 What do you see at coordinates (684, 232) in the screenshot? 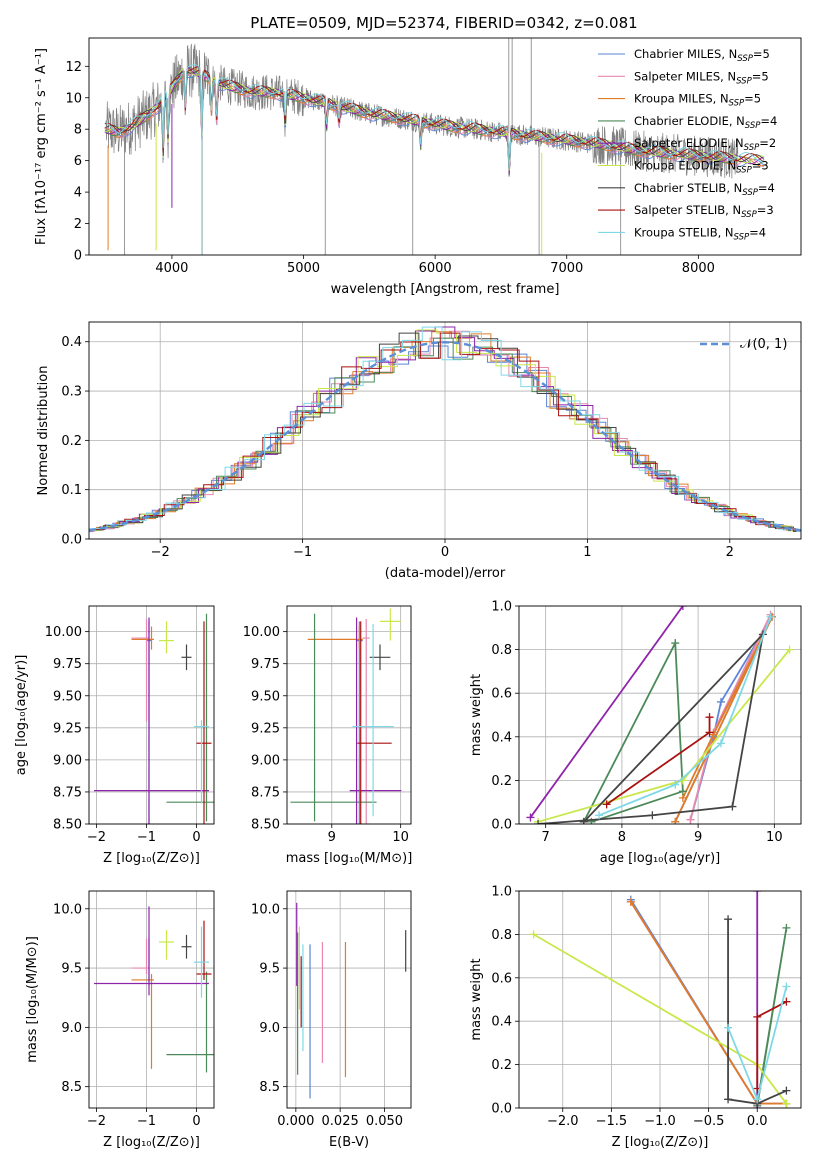
I see `legend-label: Kroupa STELIB, N` at bounding box center [684, 232].